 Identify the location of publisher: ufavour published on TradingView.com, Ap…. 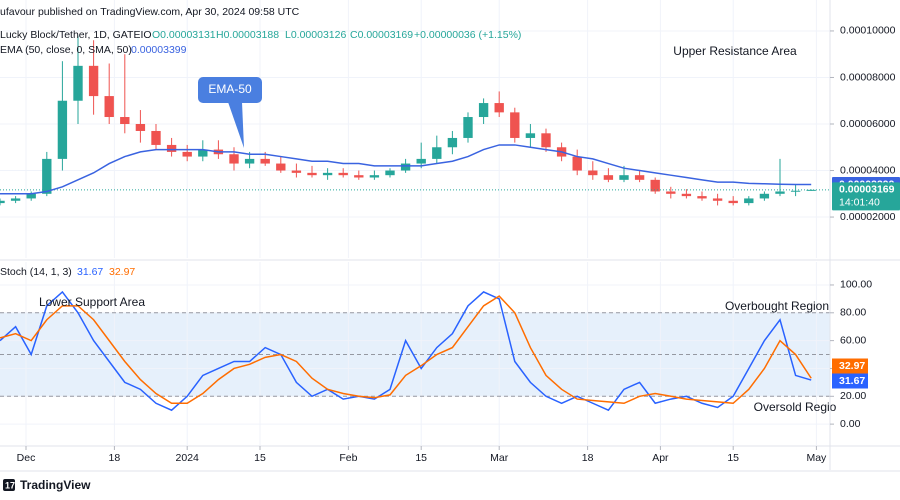
(150, 12).